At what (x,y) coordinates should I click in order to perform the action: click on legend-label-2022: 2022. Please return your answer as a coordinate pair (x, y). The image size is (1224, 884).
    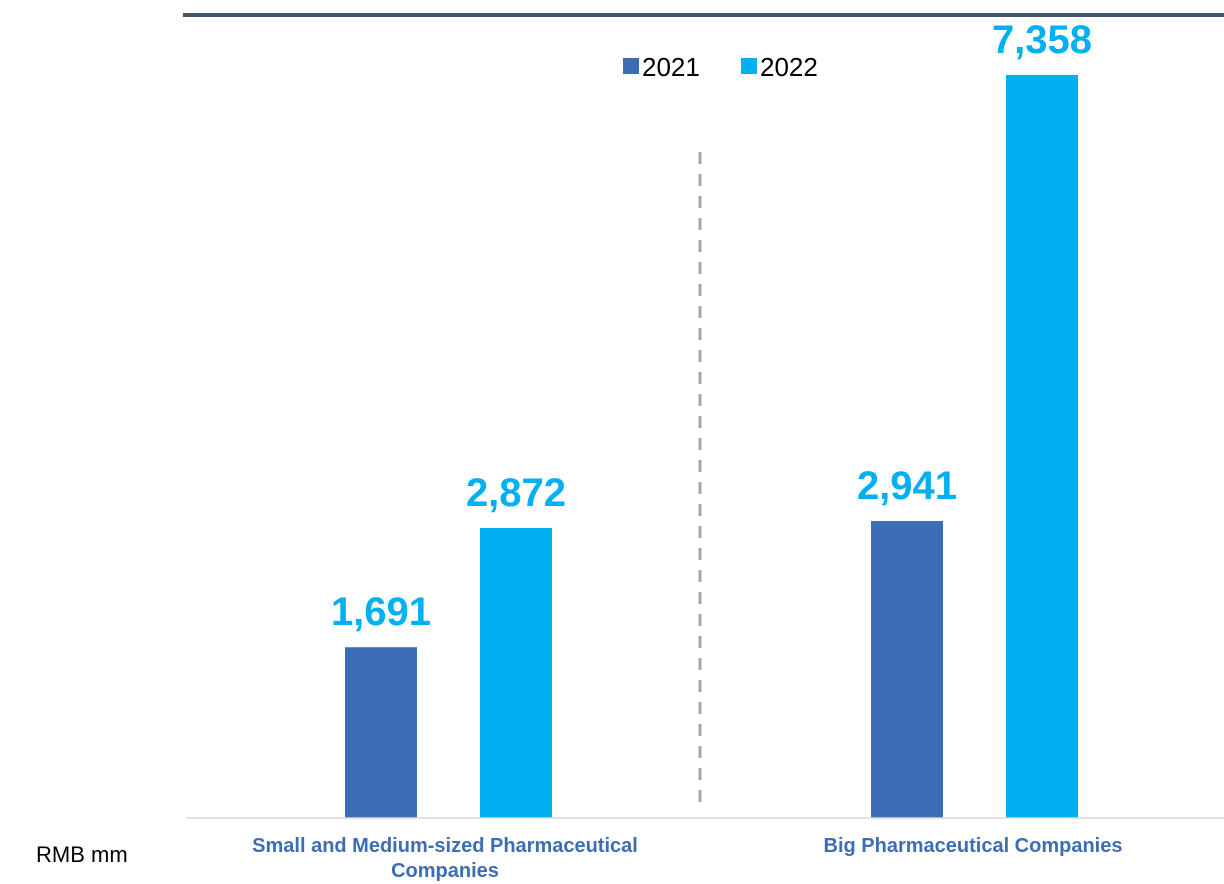
    Looking at the image, I should click on (789, 67).